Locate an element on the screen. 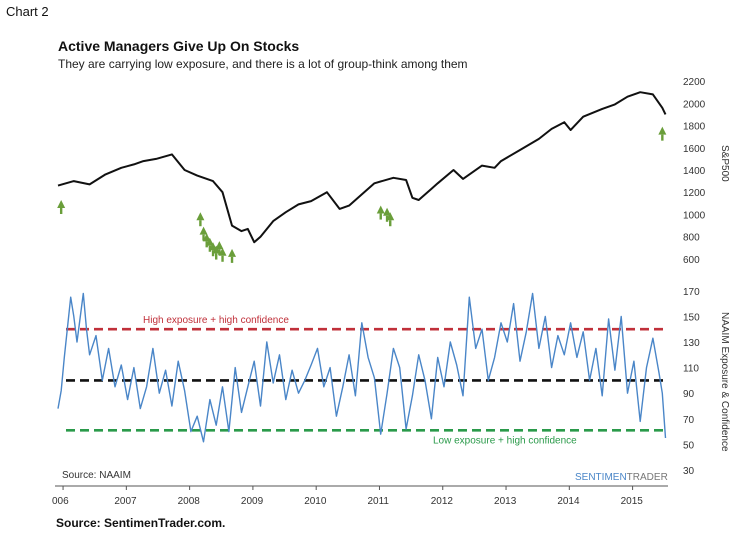 This screenshot has height=545, width=750. spx-y-tick-label: 600 is located at coordinates (691, 260).